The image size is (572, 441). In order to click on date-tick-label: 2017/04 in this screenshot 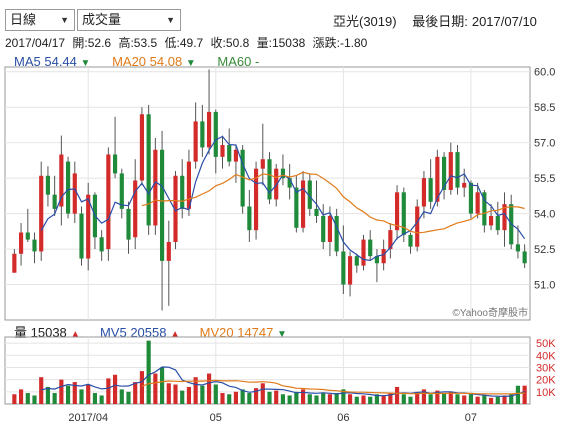, I will do `click(88, 418)`.